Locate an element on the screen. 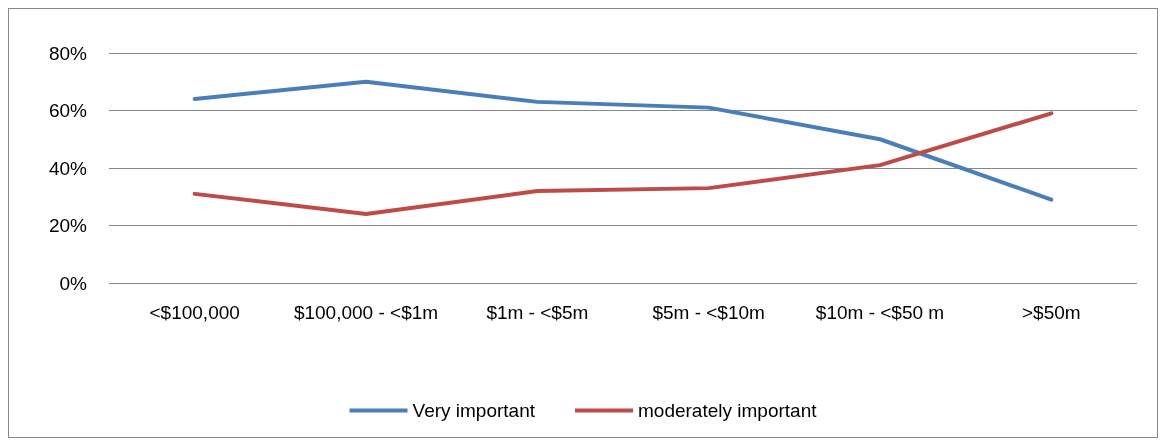 Image resolution: width=1167 pixels, height=448 pixels. x-tick-label: $10m - <$50 m is located at coordinates (880, 312).